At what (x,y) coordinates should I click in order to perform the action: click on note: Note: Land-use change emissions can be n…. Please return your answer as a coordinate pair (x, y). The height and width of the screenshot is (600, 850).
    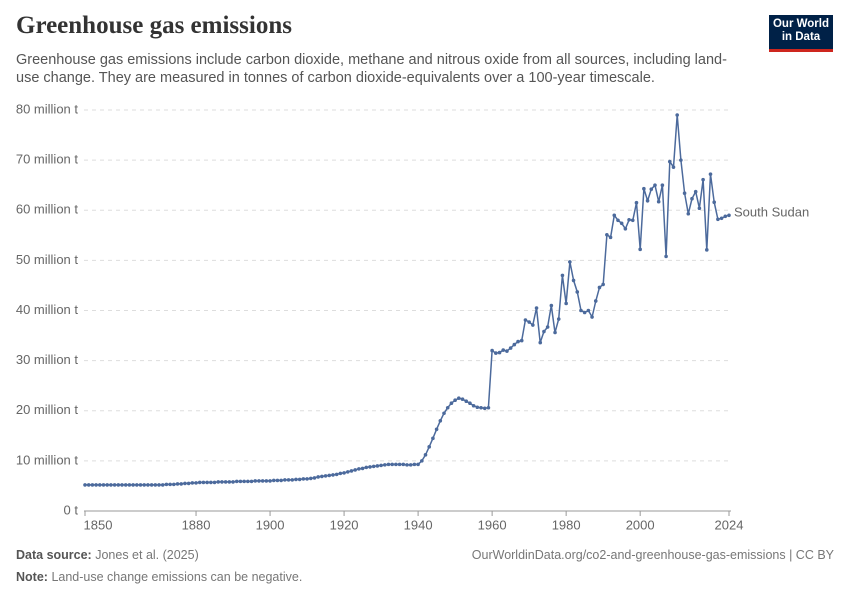
    Looking at the image, I should click on (159, 577).